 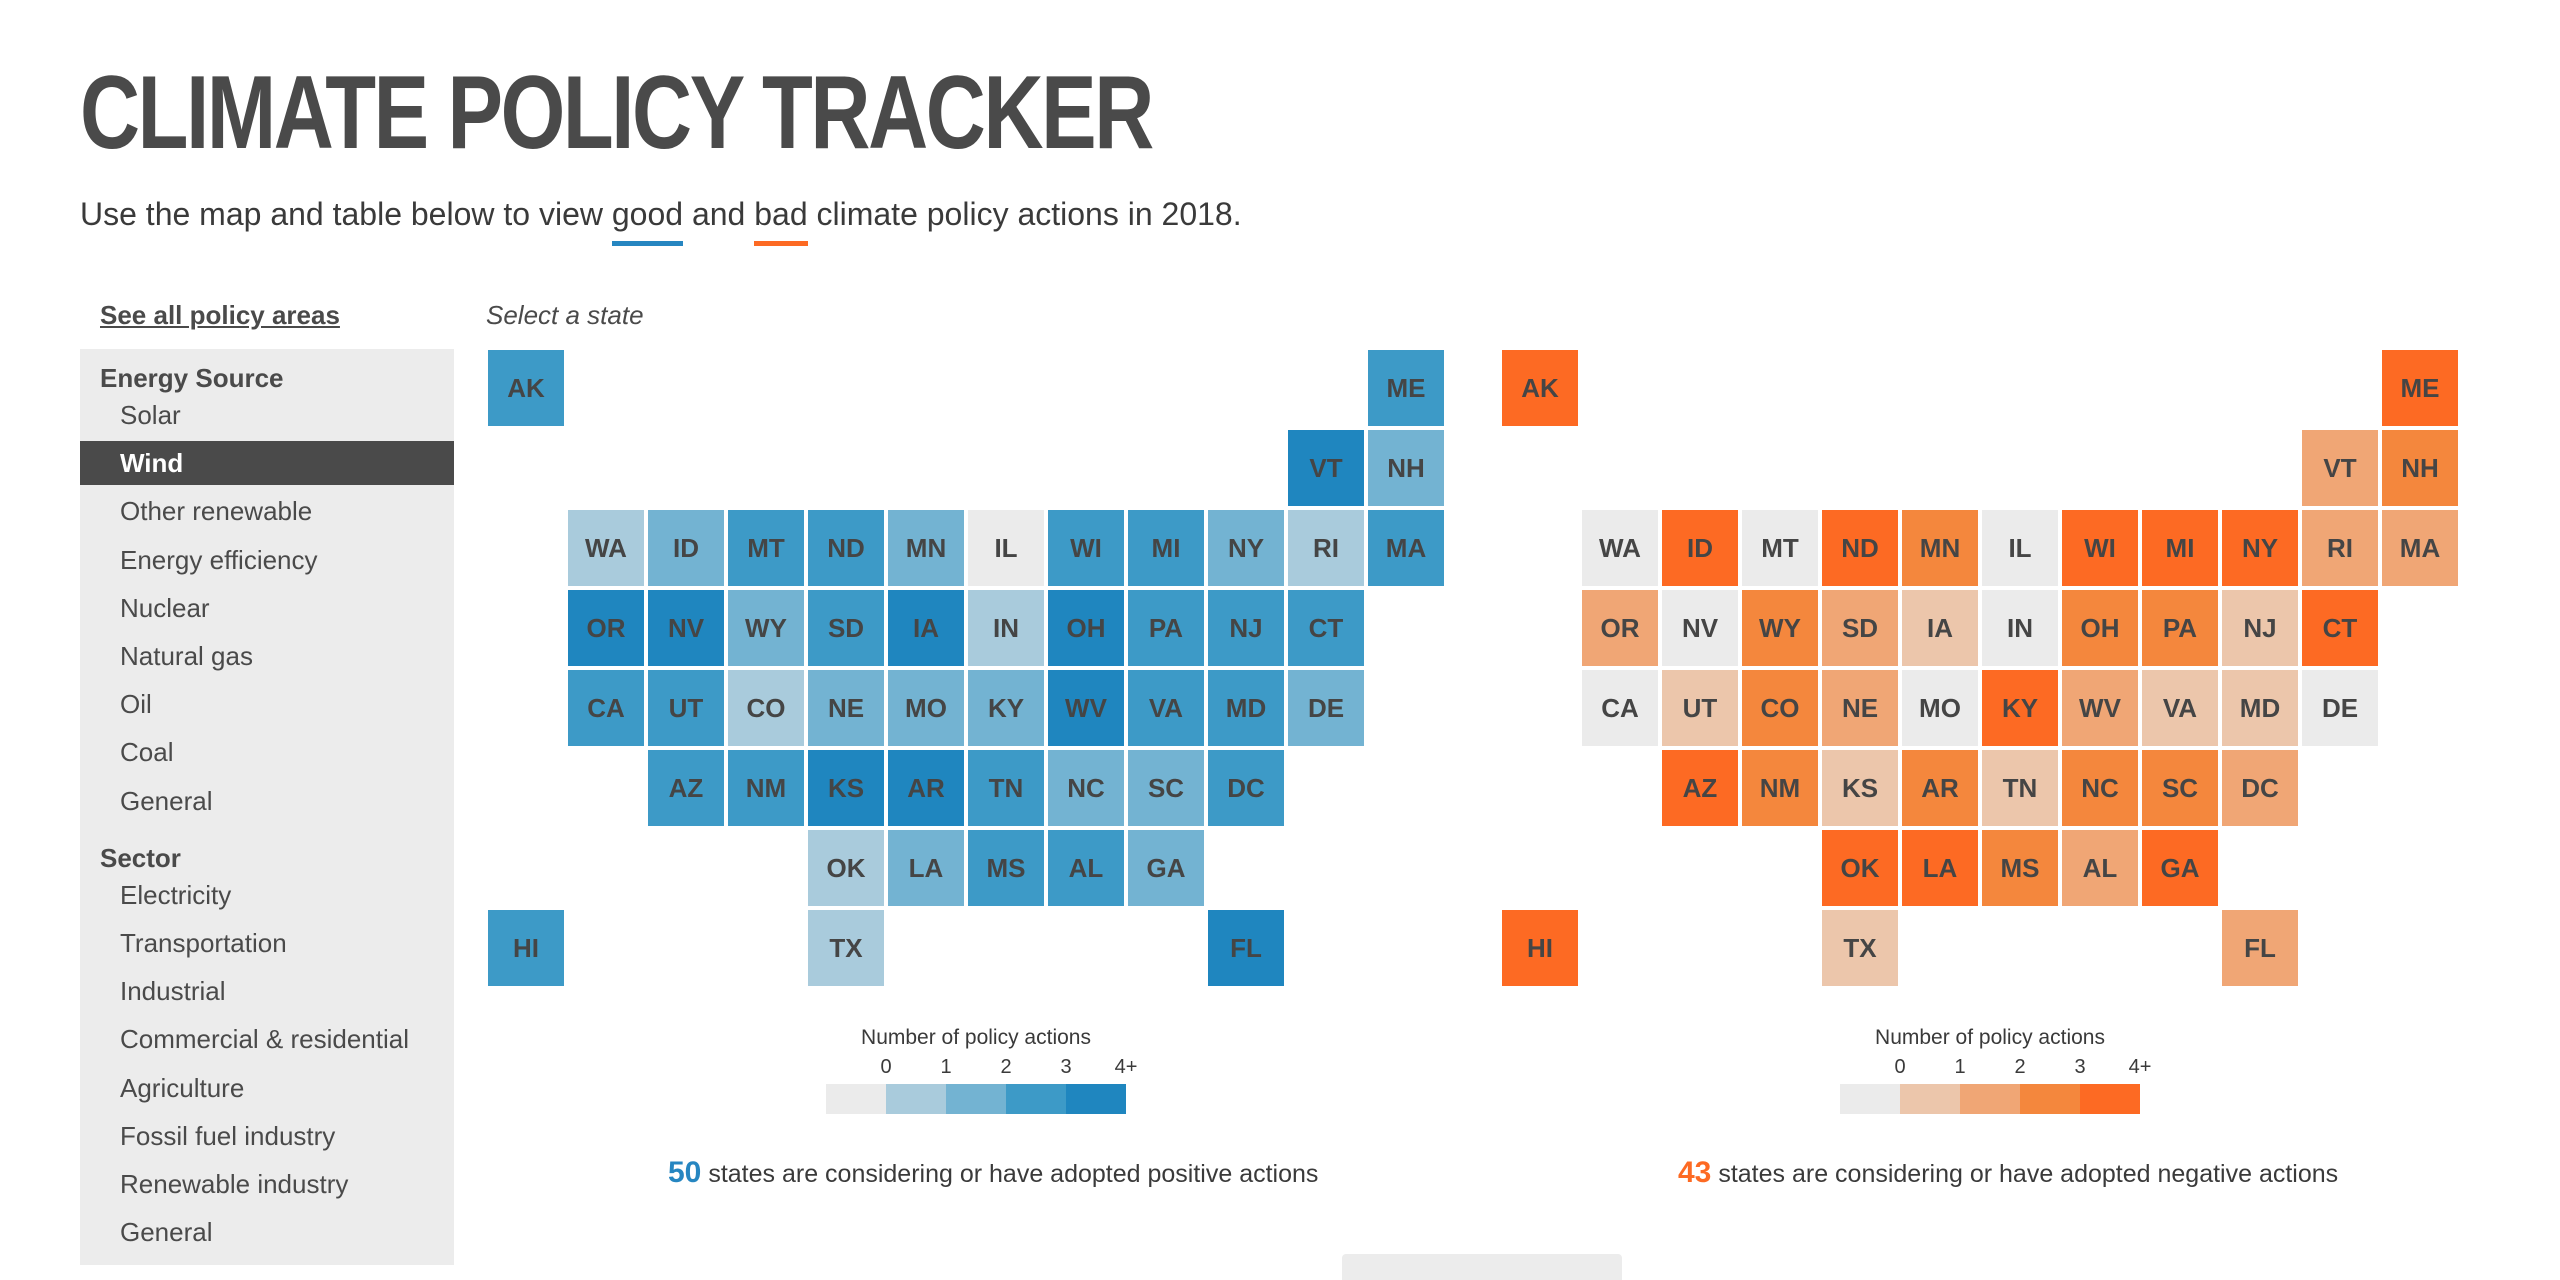 I want to click on state-tile-wv: WV, so click(x=1086, y=708).